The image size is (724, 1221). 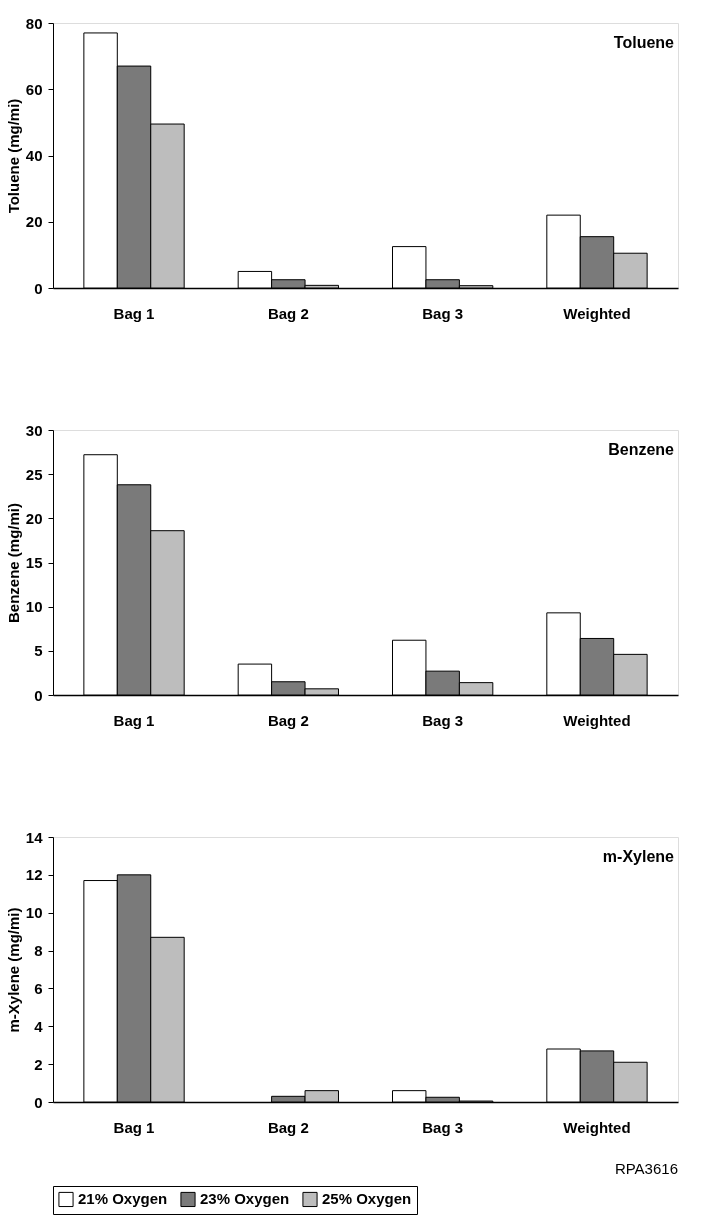 I want to click on y-axis-title: m-Xylene (mg/mi), so click(x=13, y=970).